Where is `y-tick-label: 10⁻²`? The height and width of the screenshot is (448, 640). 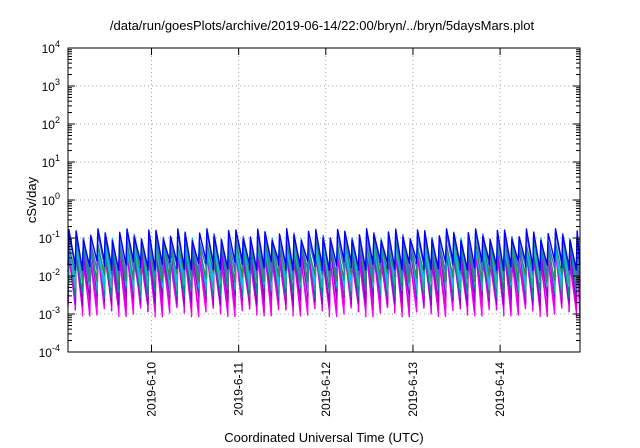 y-tick-label: 10⁻² is located at coordinates (49, 275).